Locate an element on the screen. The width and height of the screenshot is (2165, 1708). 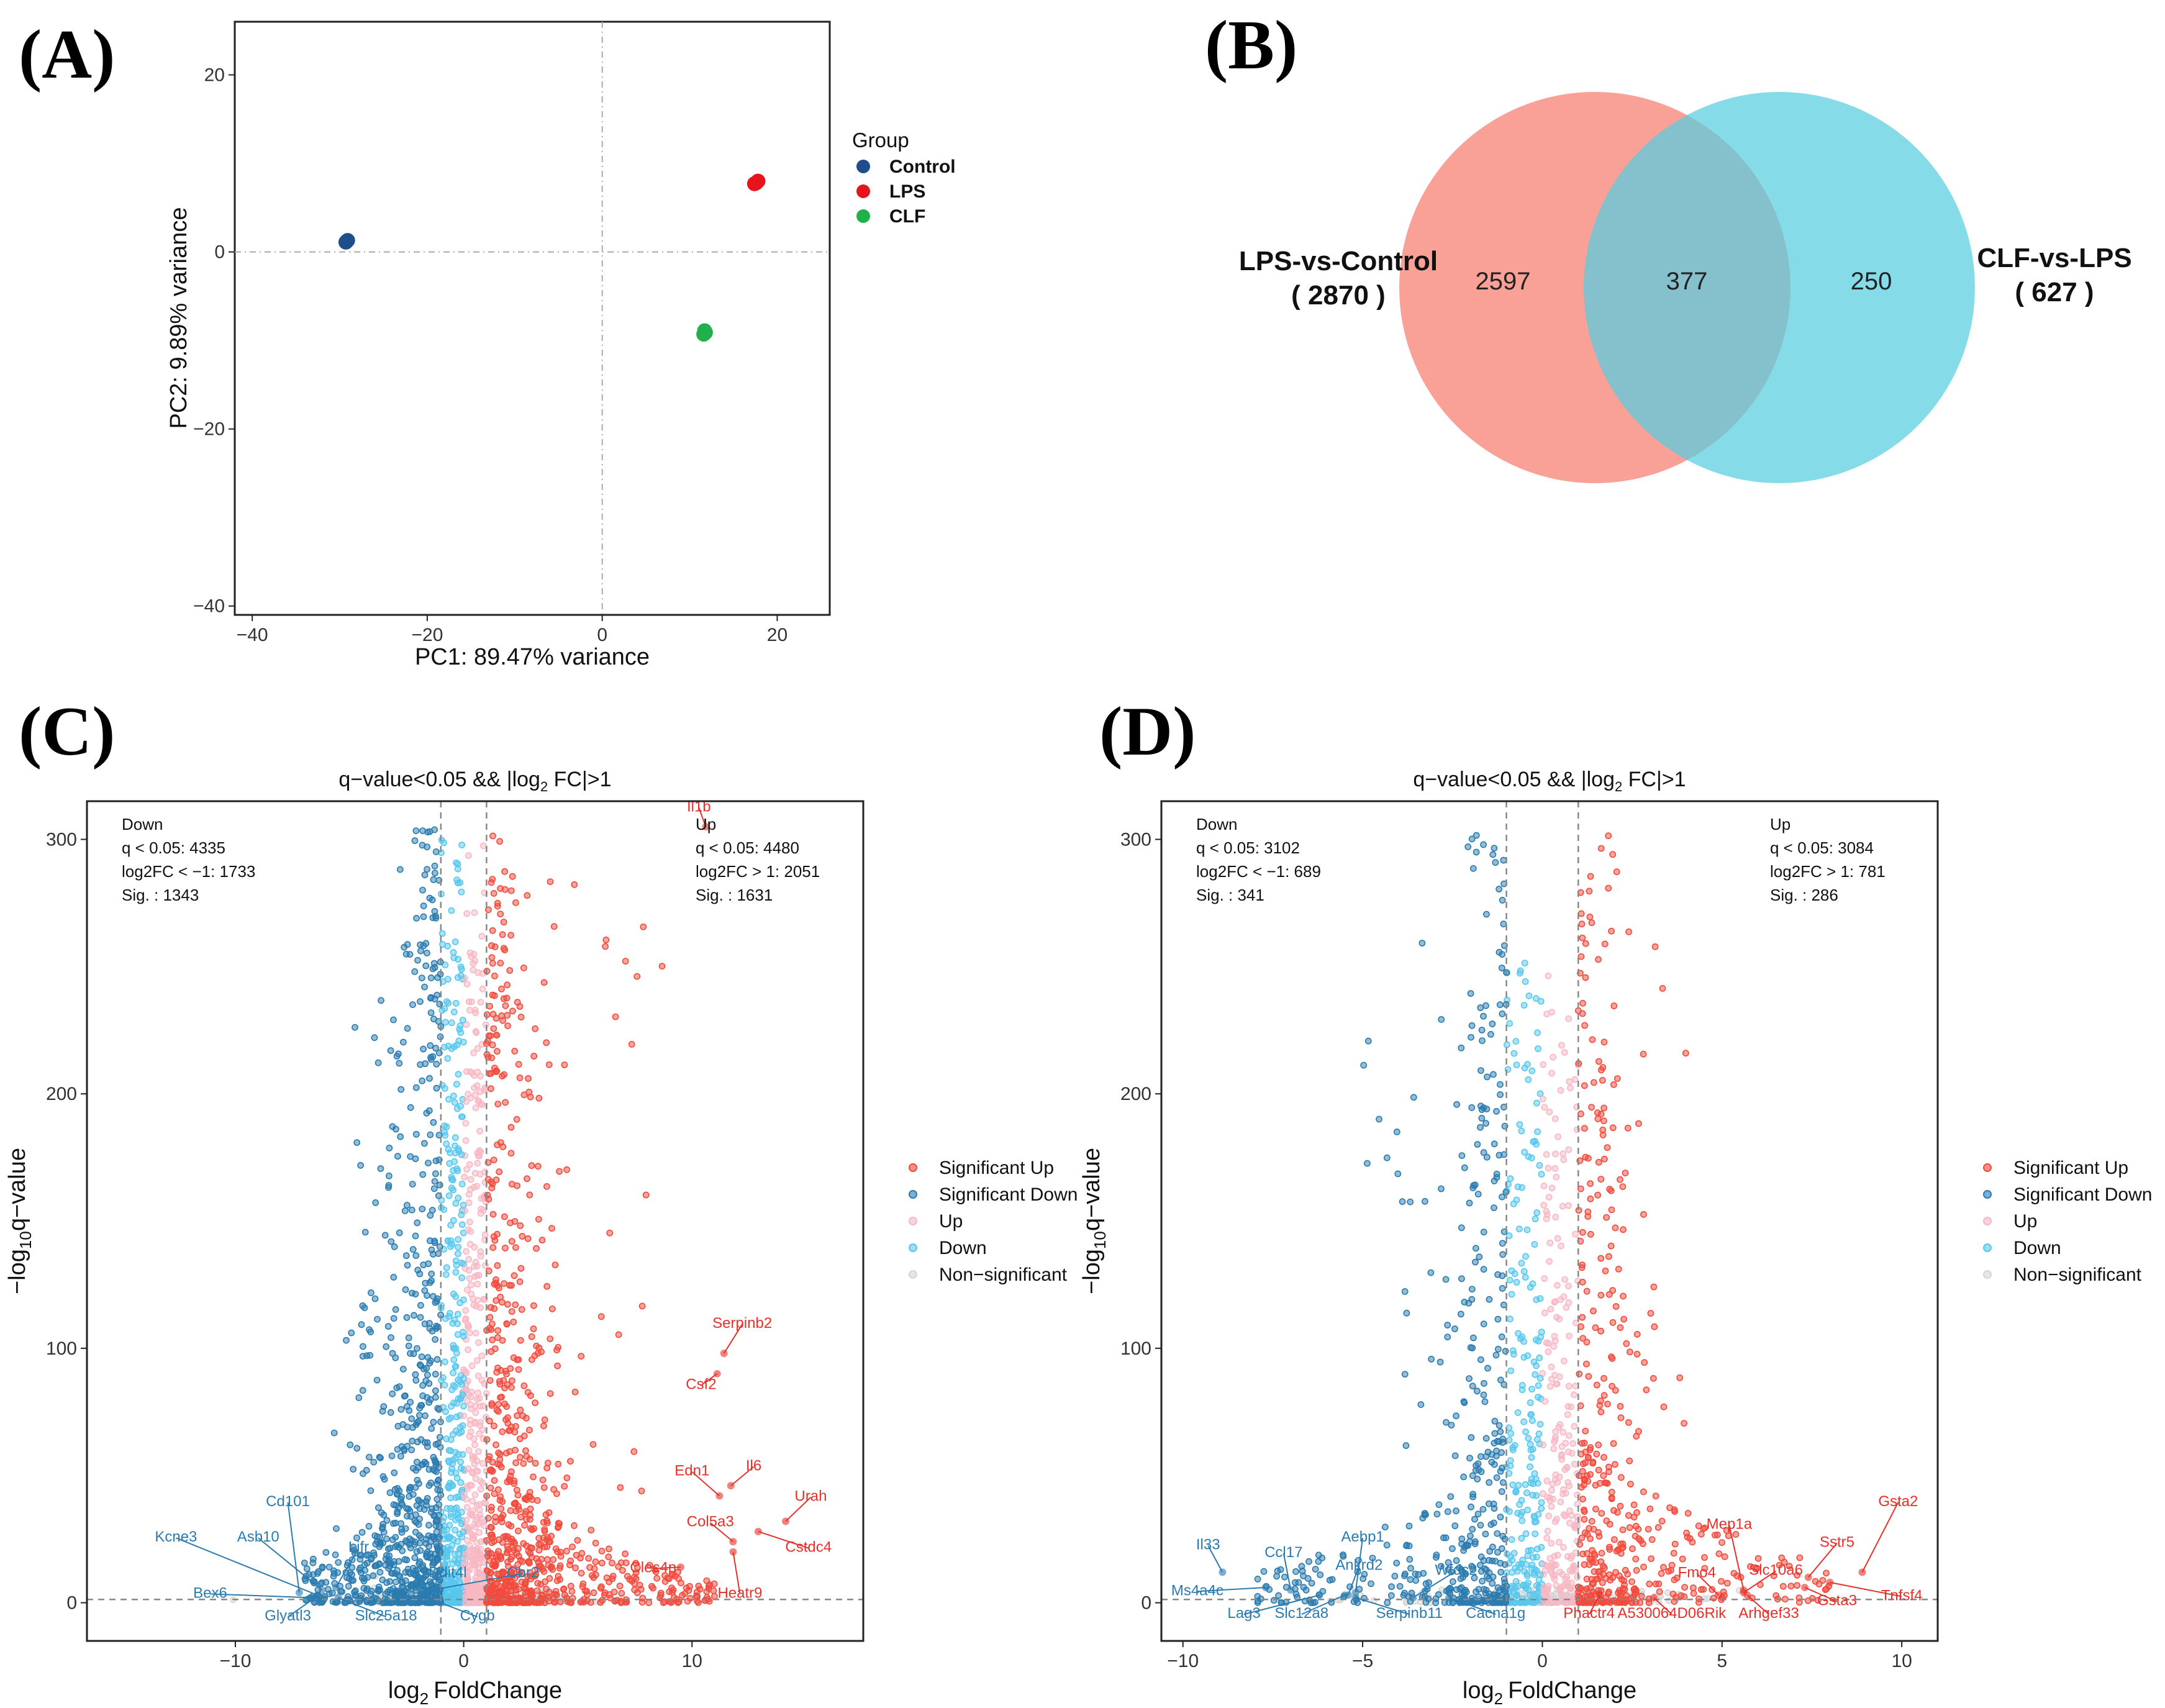
gene-label: Clec4n is located at coordinates (653, 1567).